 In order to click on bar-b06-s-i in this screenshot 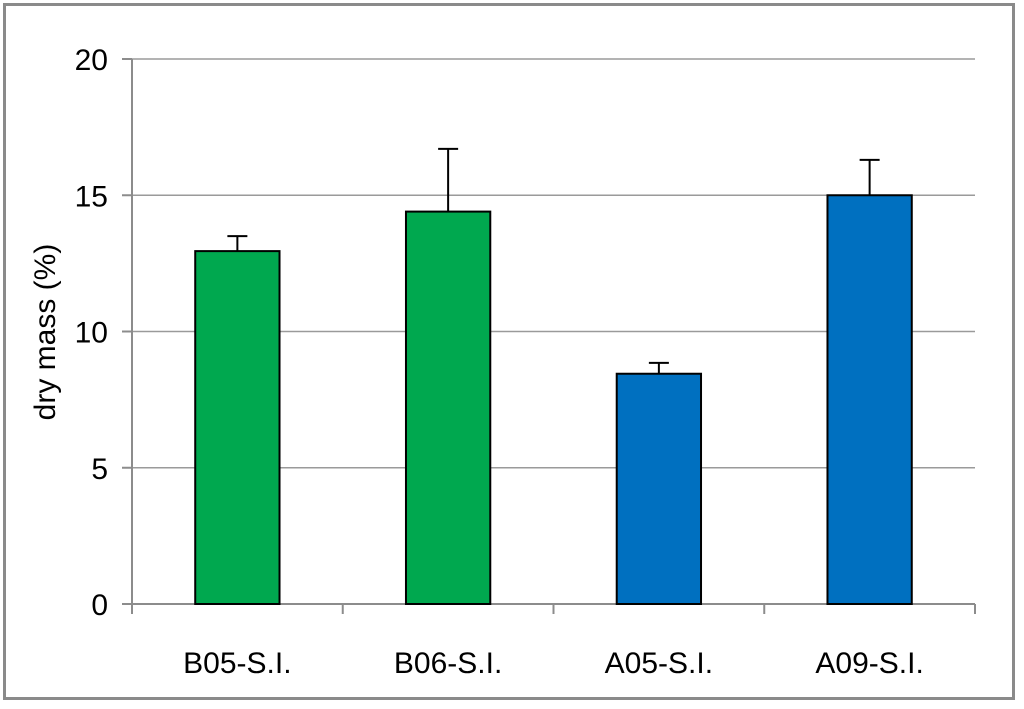, I will do `click(448, 407)`.